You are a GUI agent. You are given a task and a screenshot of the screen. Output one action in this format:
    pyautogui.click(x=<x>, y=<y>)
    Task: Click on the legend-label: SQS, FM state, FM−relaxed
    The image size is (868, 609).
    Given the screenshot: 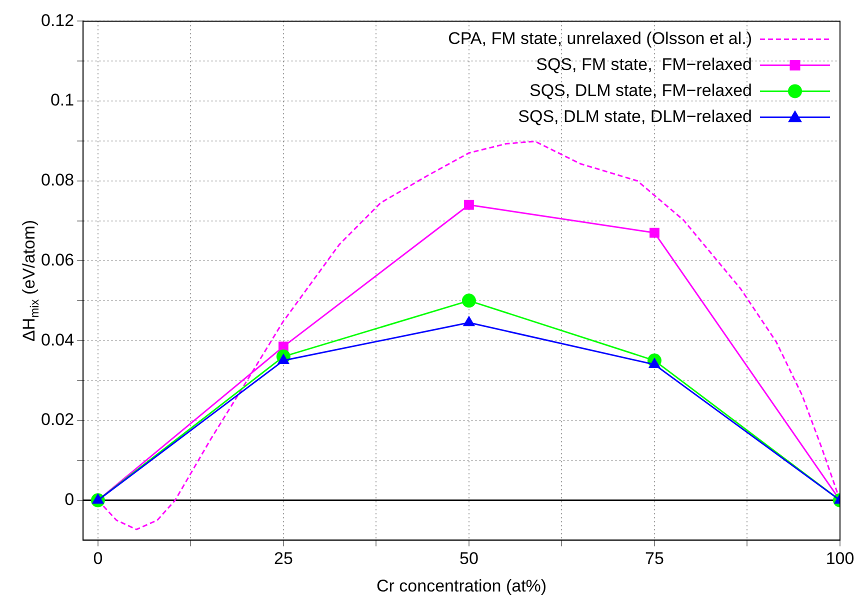 What is the action you would take?
    pyautogui.click(x=644, y=64)
    